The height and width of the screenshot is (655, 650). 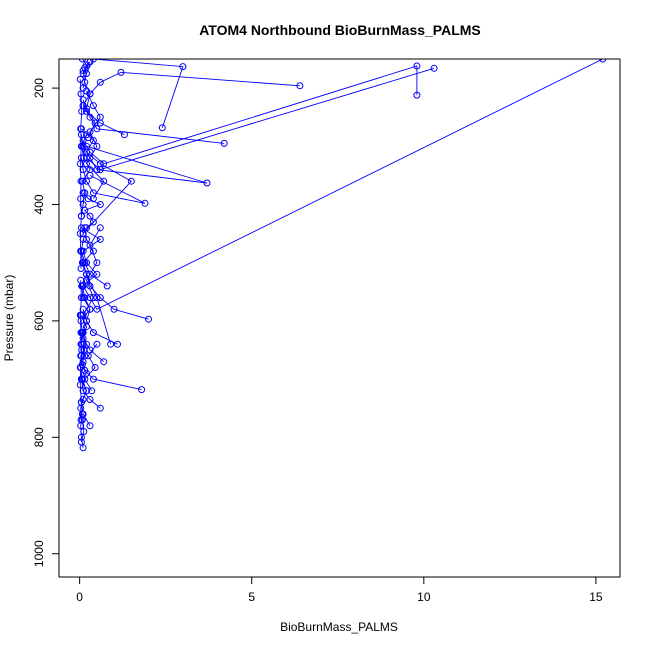 I want to click on y-axis: 200 400 600 800 1000, so click(x=46, y=322).